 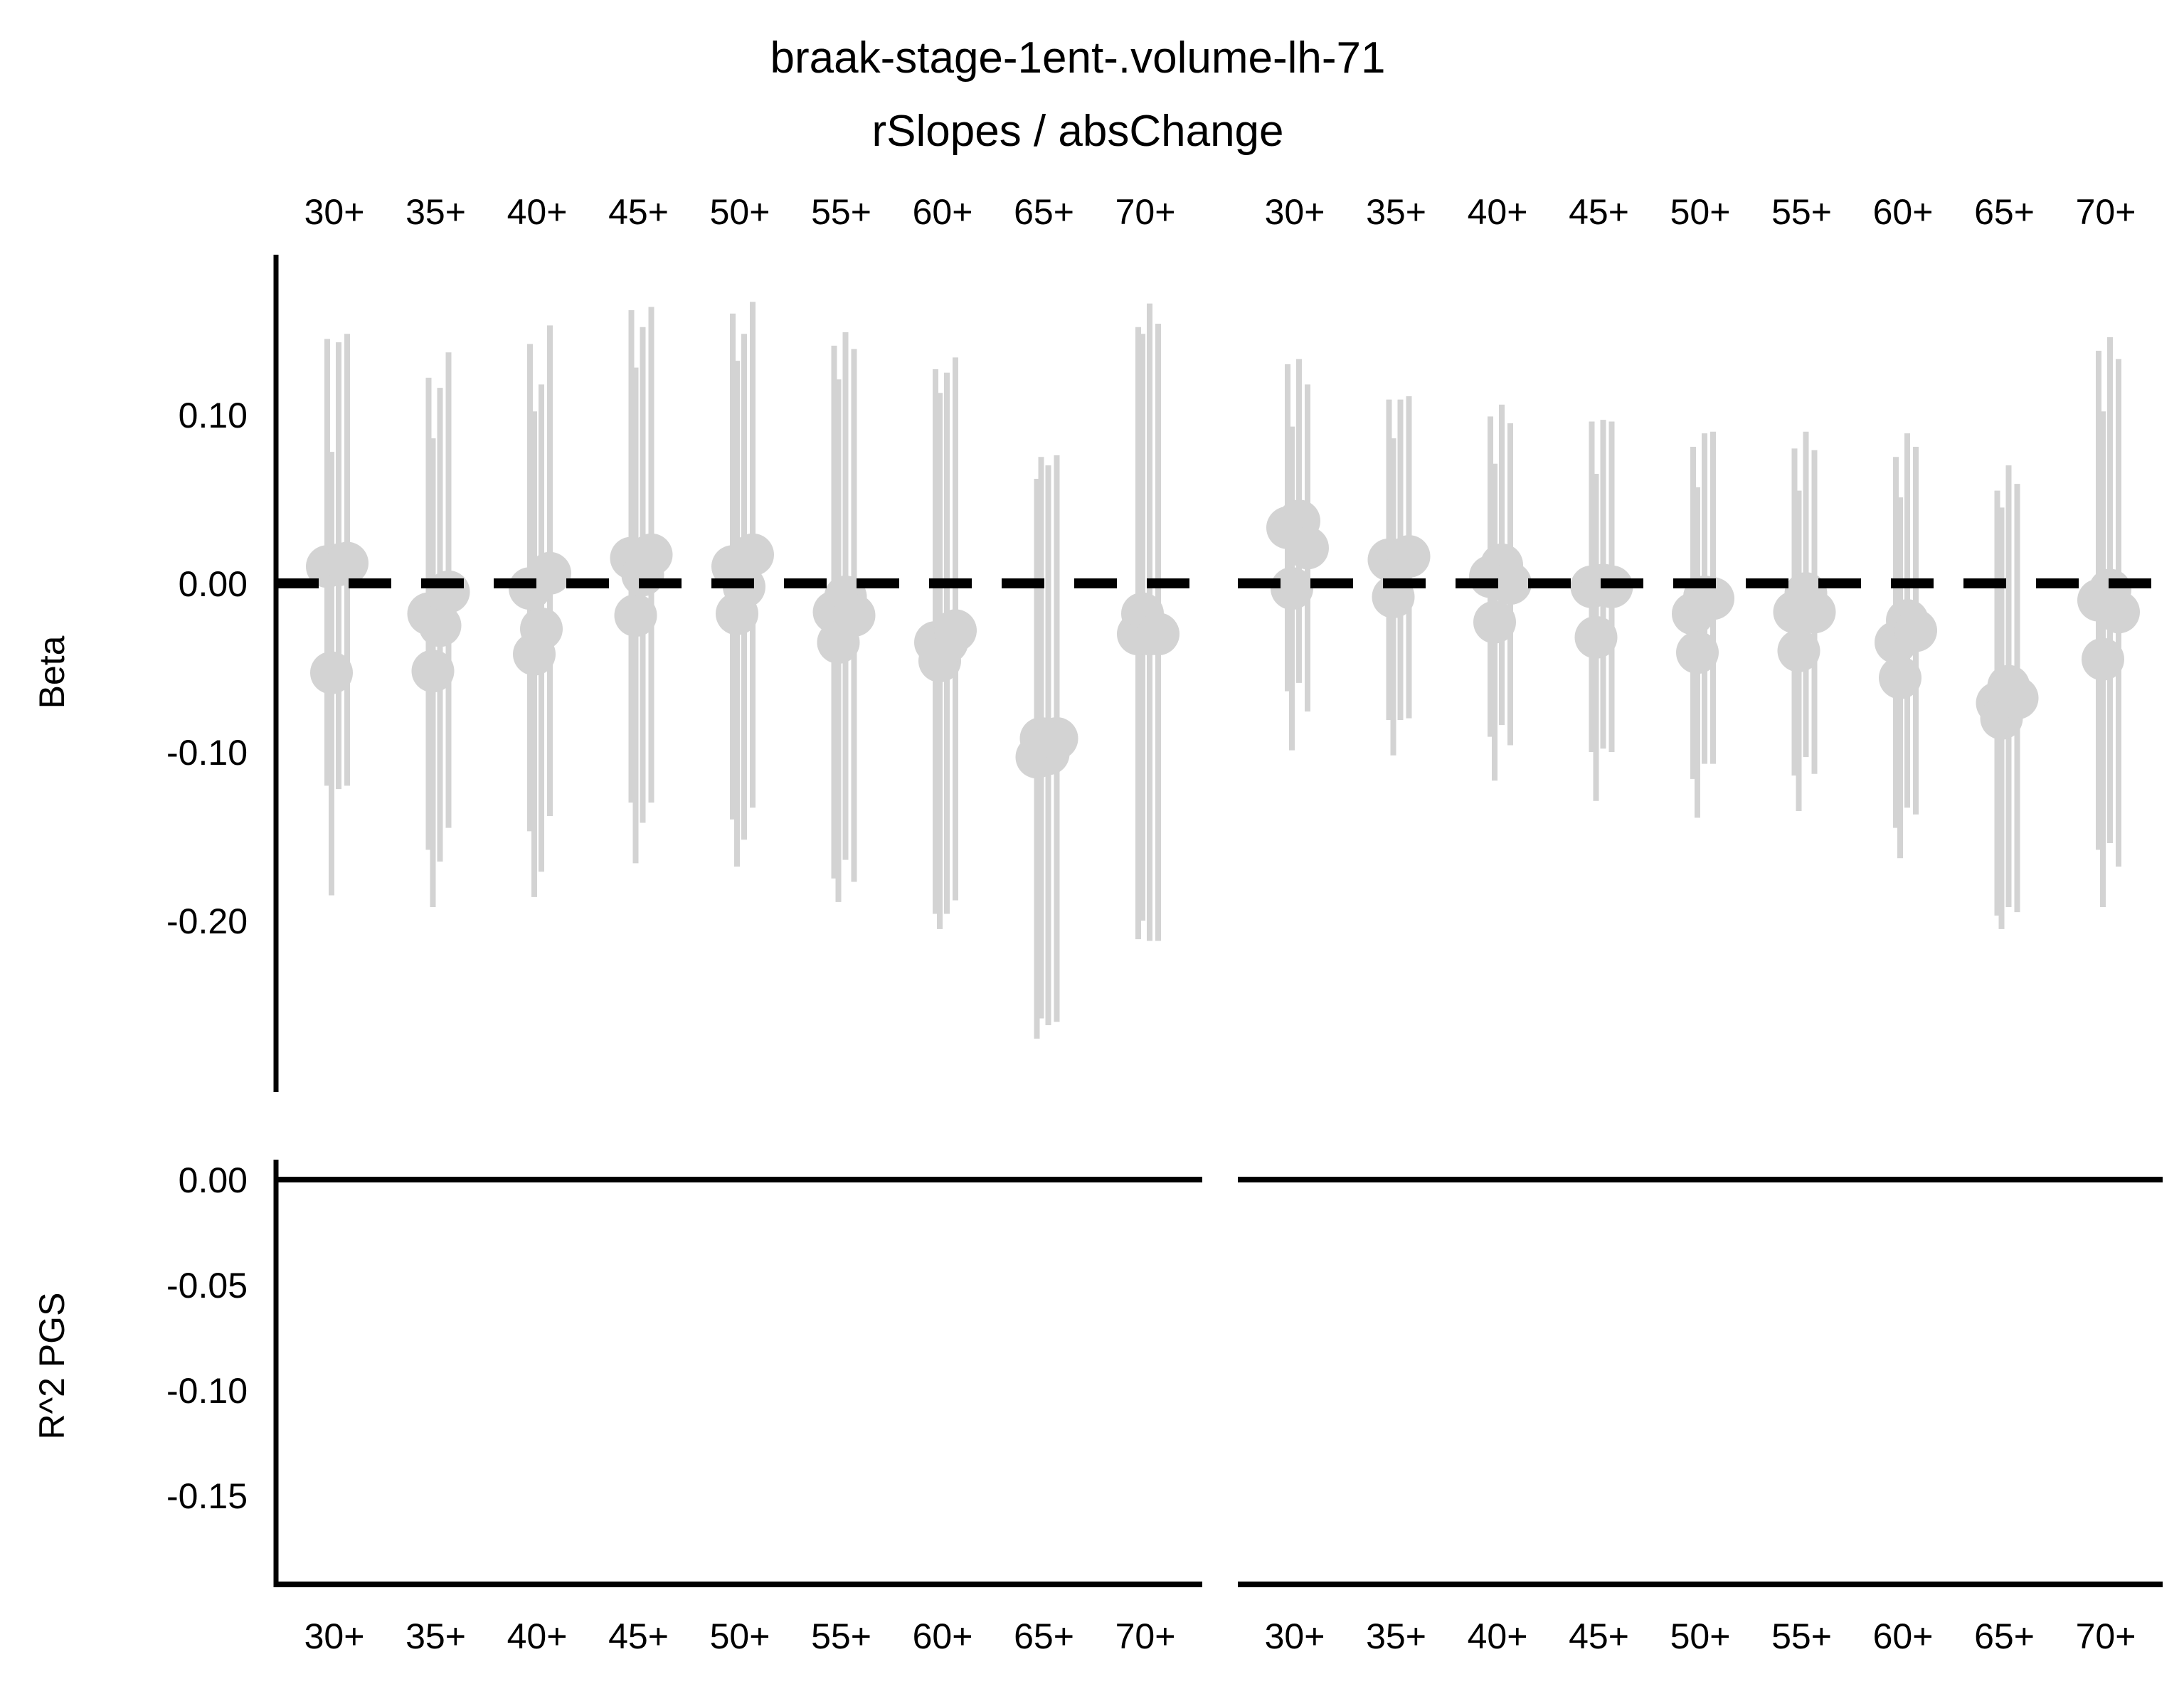 I want to click on top-panel-ylabel: Beta, so click(x=52, y=672).